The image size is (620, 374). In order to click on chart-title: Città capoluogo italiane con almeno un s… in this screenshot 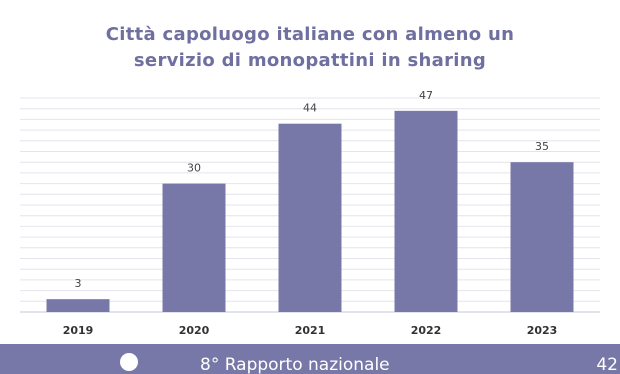, I will do `click(310, 48)`.